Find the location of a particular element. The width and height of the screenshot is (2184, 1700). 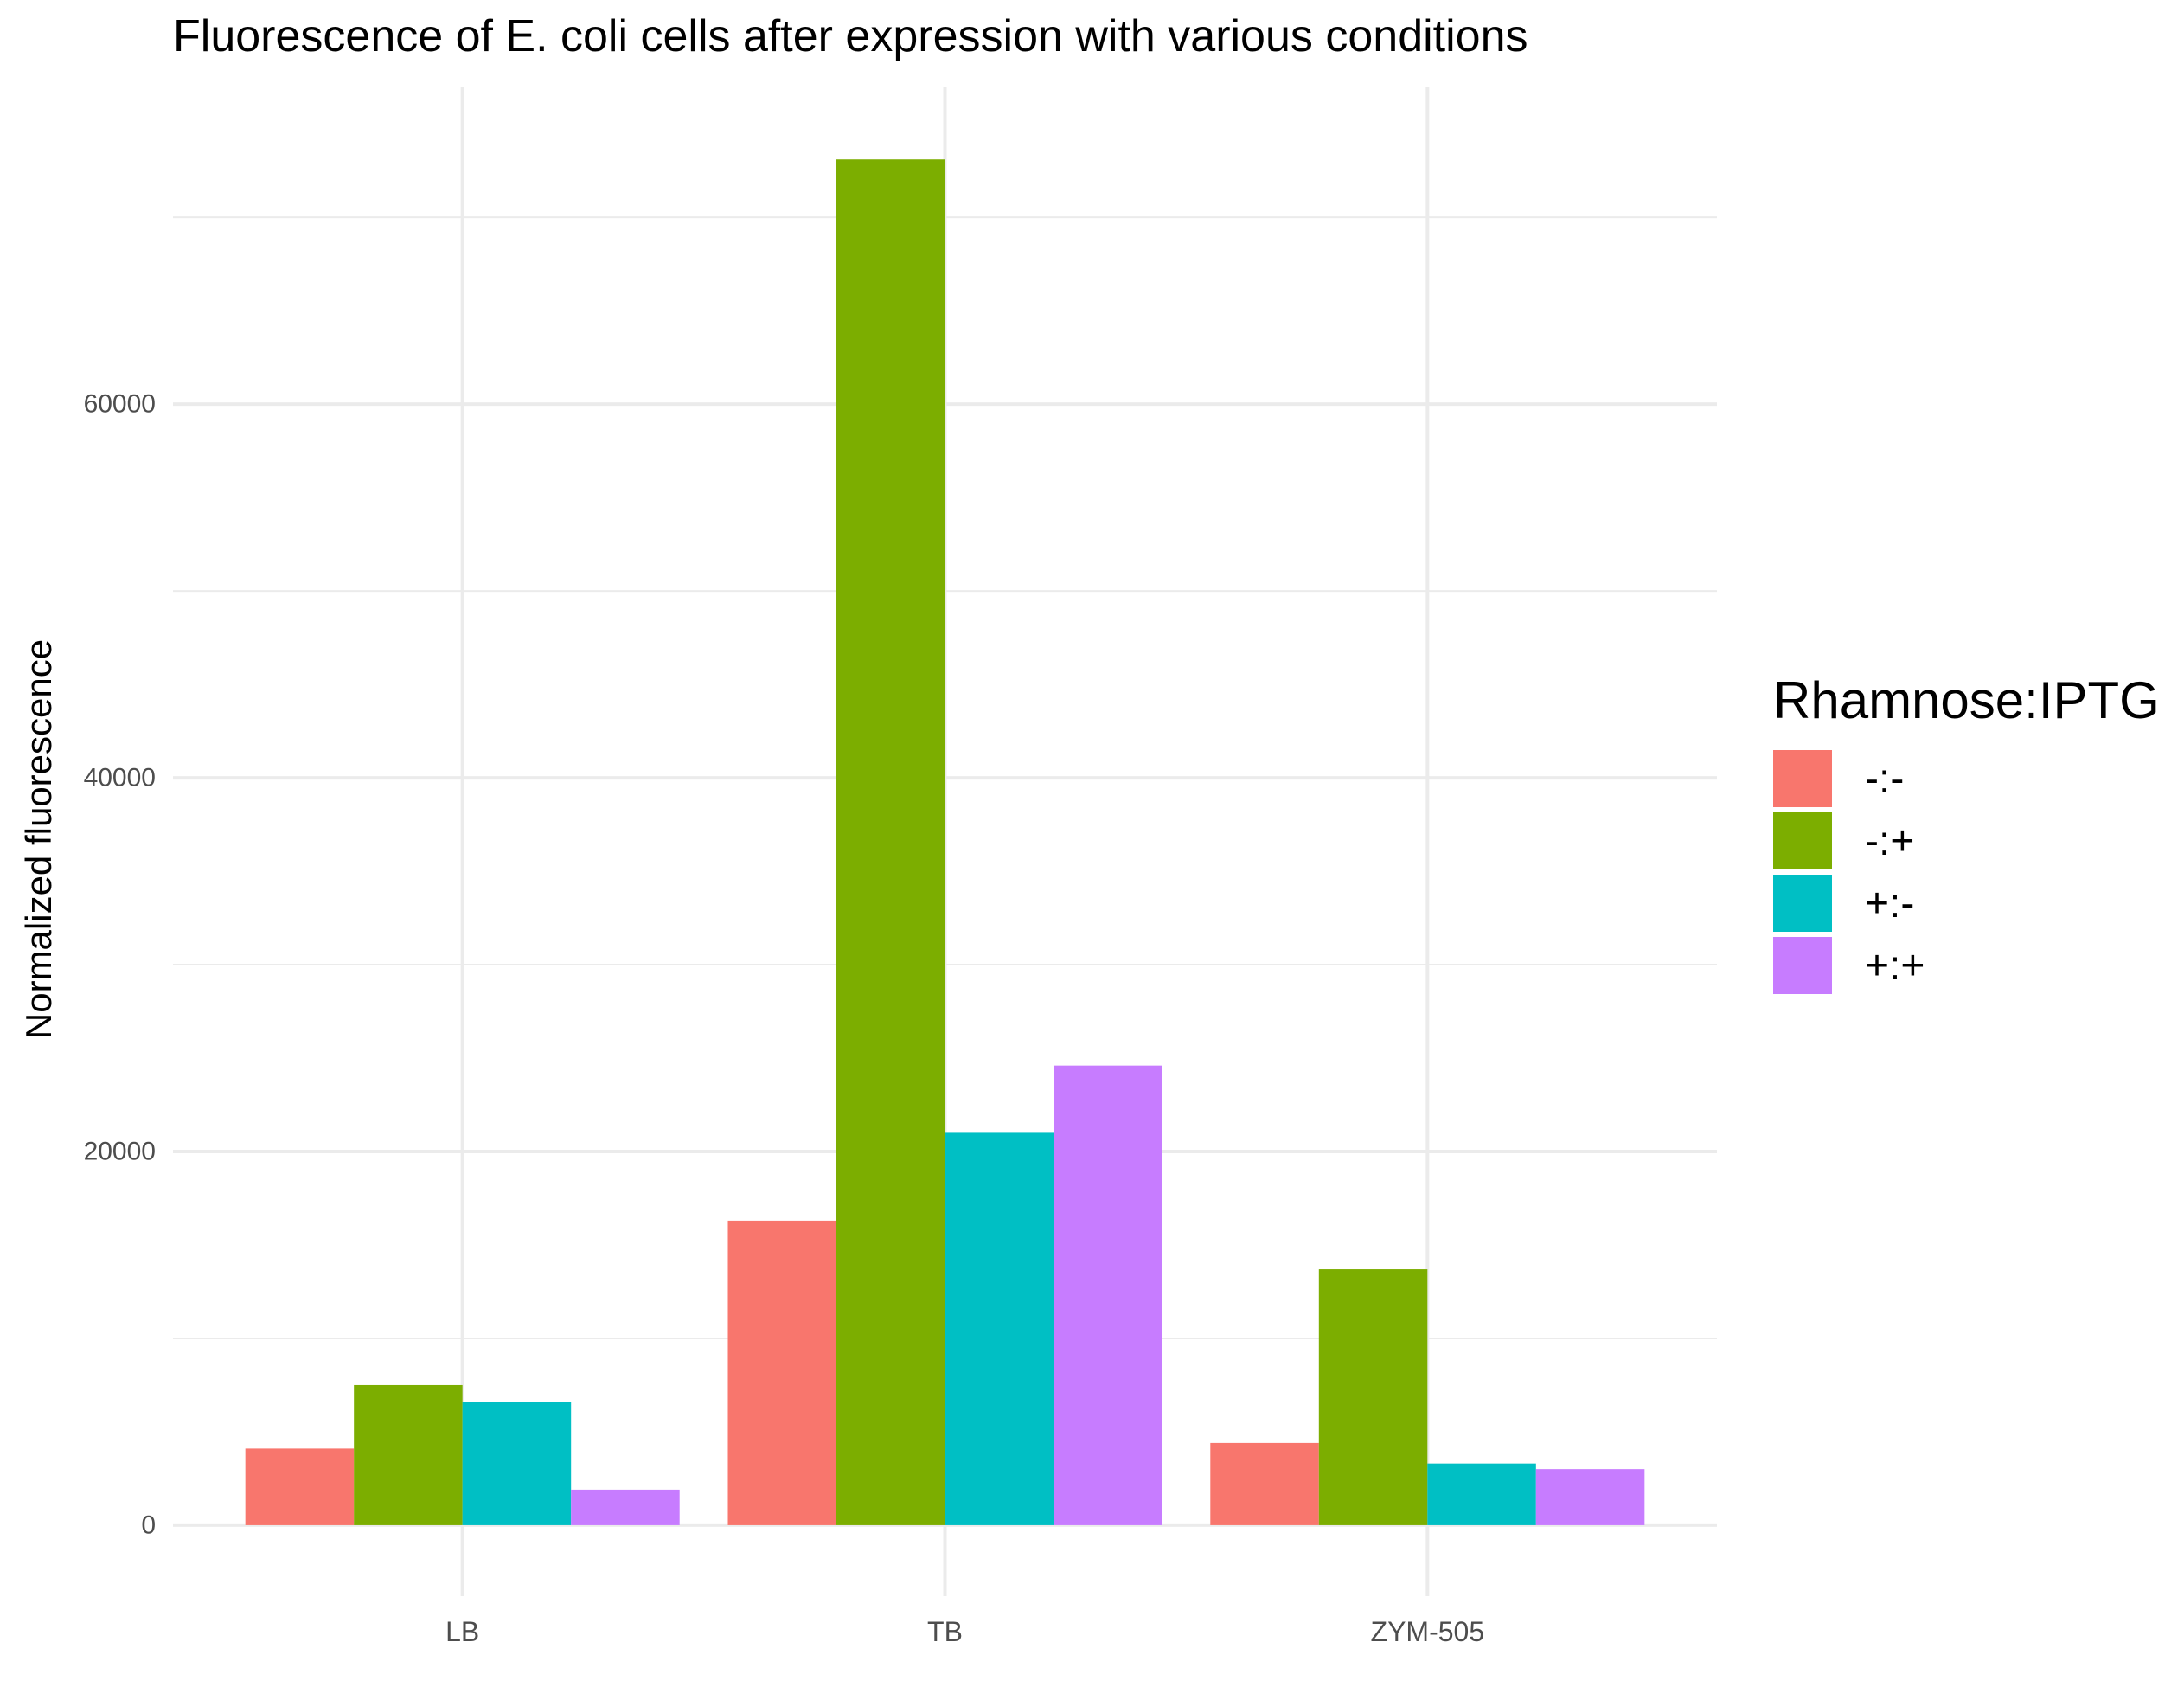

legend-label: +:- is located at coordinates (1890, 903).